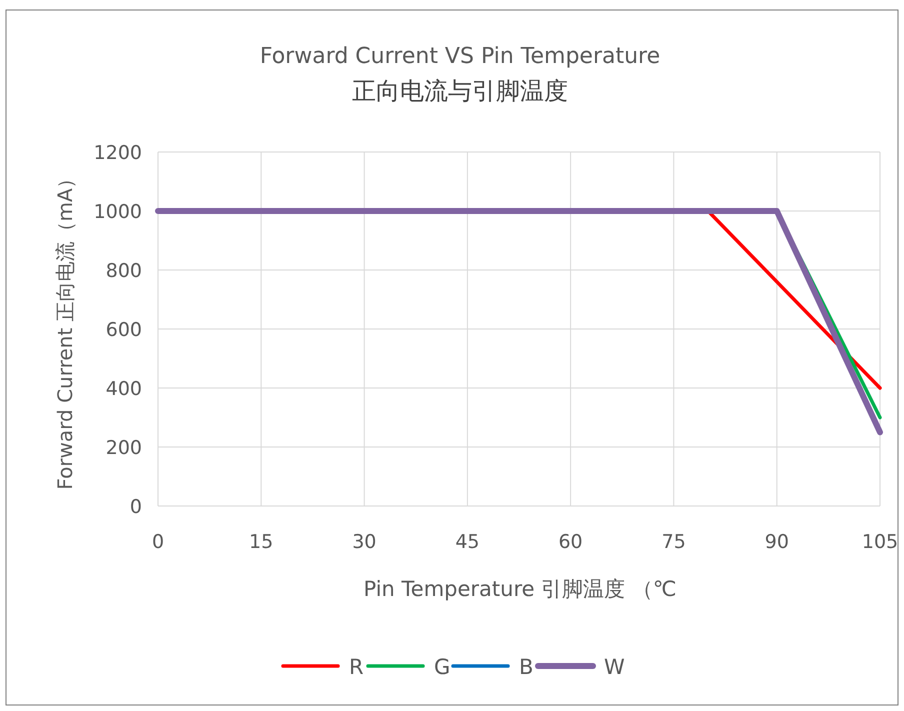 The image size is (904, 711). What do you see at coordinates (614, 667) in the screenshot?
I see `legend-label: W` at bounding box center [614, 667].